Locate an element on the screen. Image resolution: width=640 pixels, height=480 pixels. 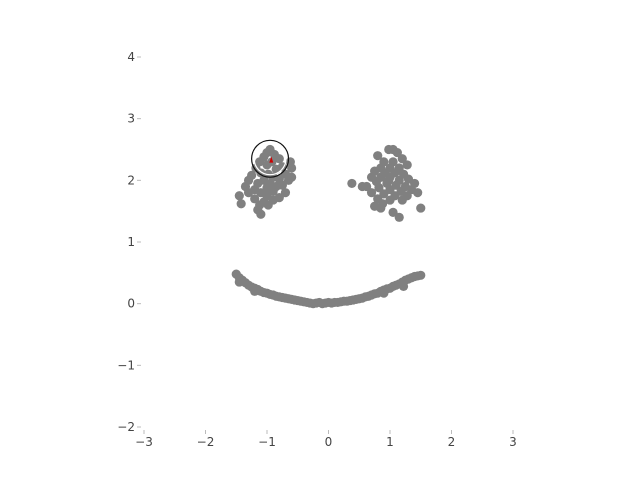
y-tick-label: 1 is located at coordinates (131, 242).